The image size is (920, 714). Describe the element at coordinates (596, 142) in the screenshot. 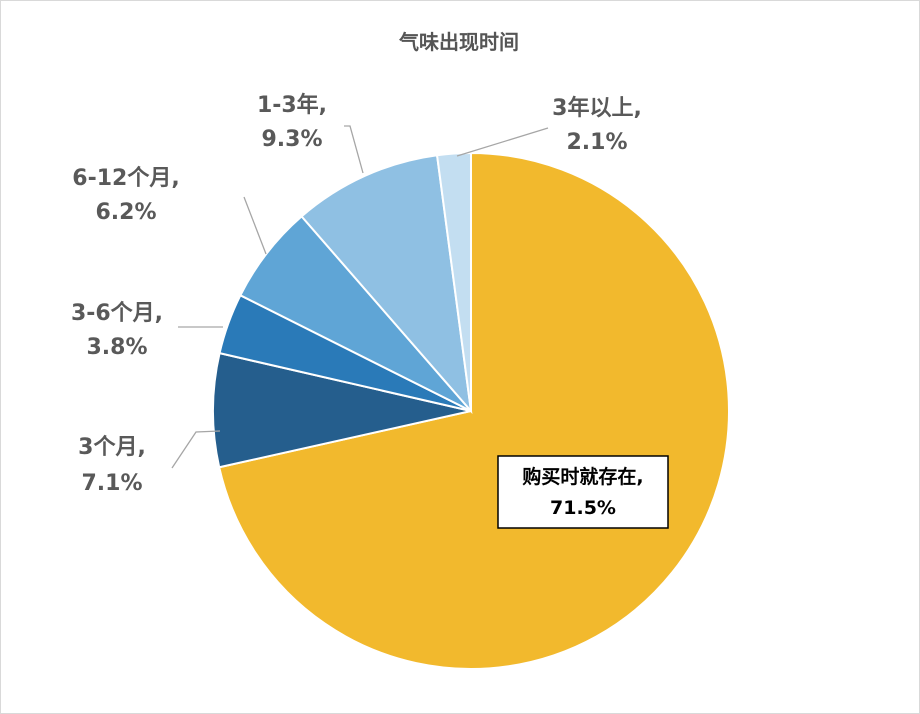

I see `data-label-percent: 2.1%` at that location.